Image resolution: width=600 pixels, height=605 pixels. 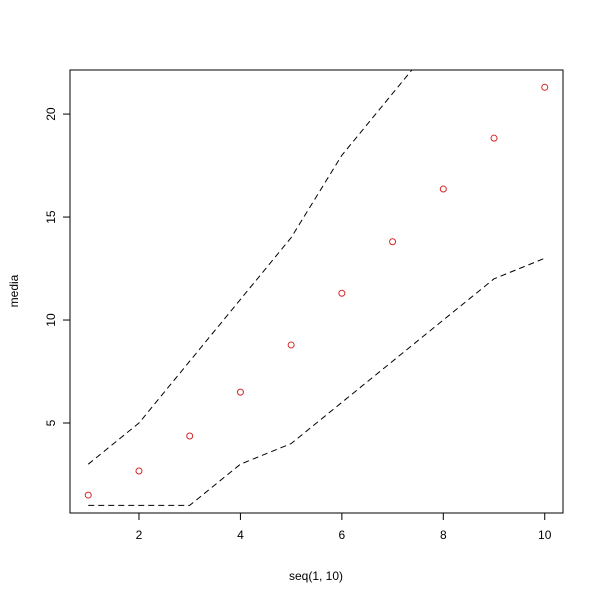 What do you see at coordinates (51, 114) in the screenshot?
I see `y-tick-label: 20` at bounding box center [51, 114].